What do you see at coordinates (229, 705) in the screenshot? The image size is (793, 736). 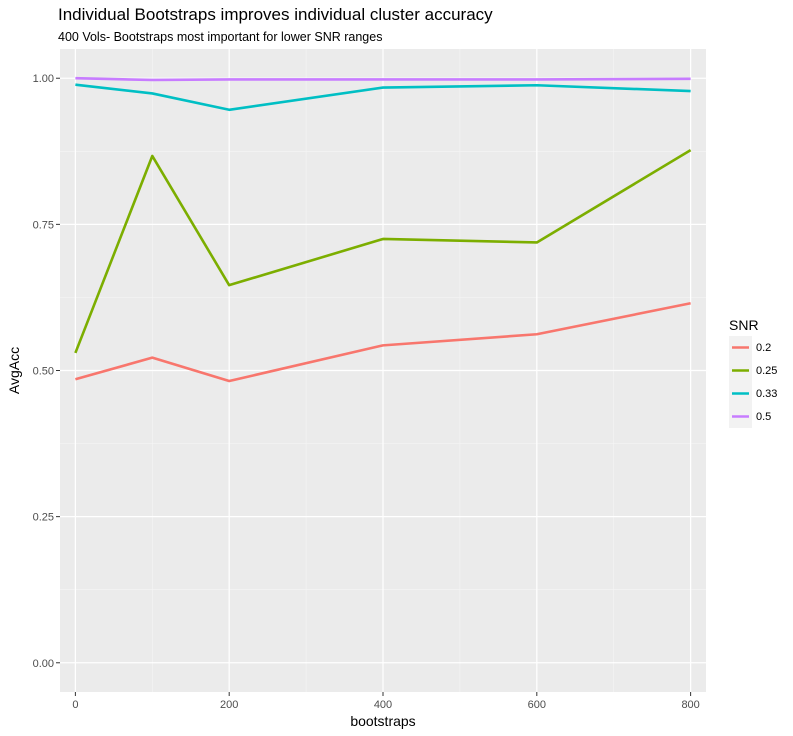 I see `x-tick-label: 200` at bounding box center [229, 705].